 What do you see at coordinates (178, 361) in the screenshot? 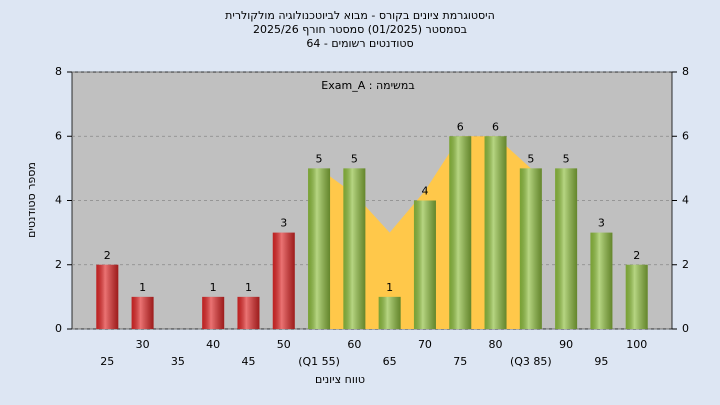
I see `x-tick-label: 35` at bounding box center [178, 361].